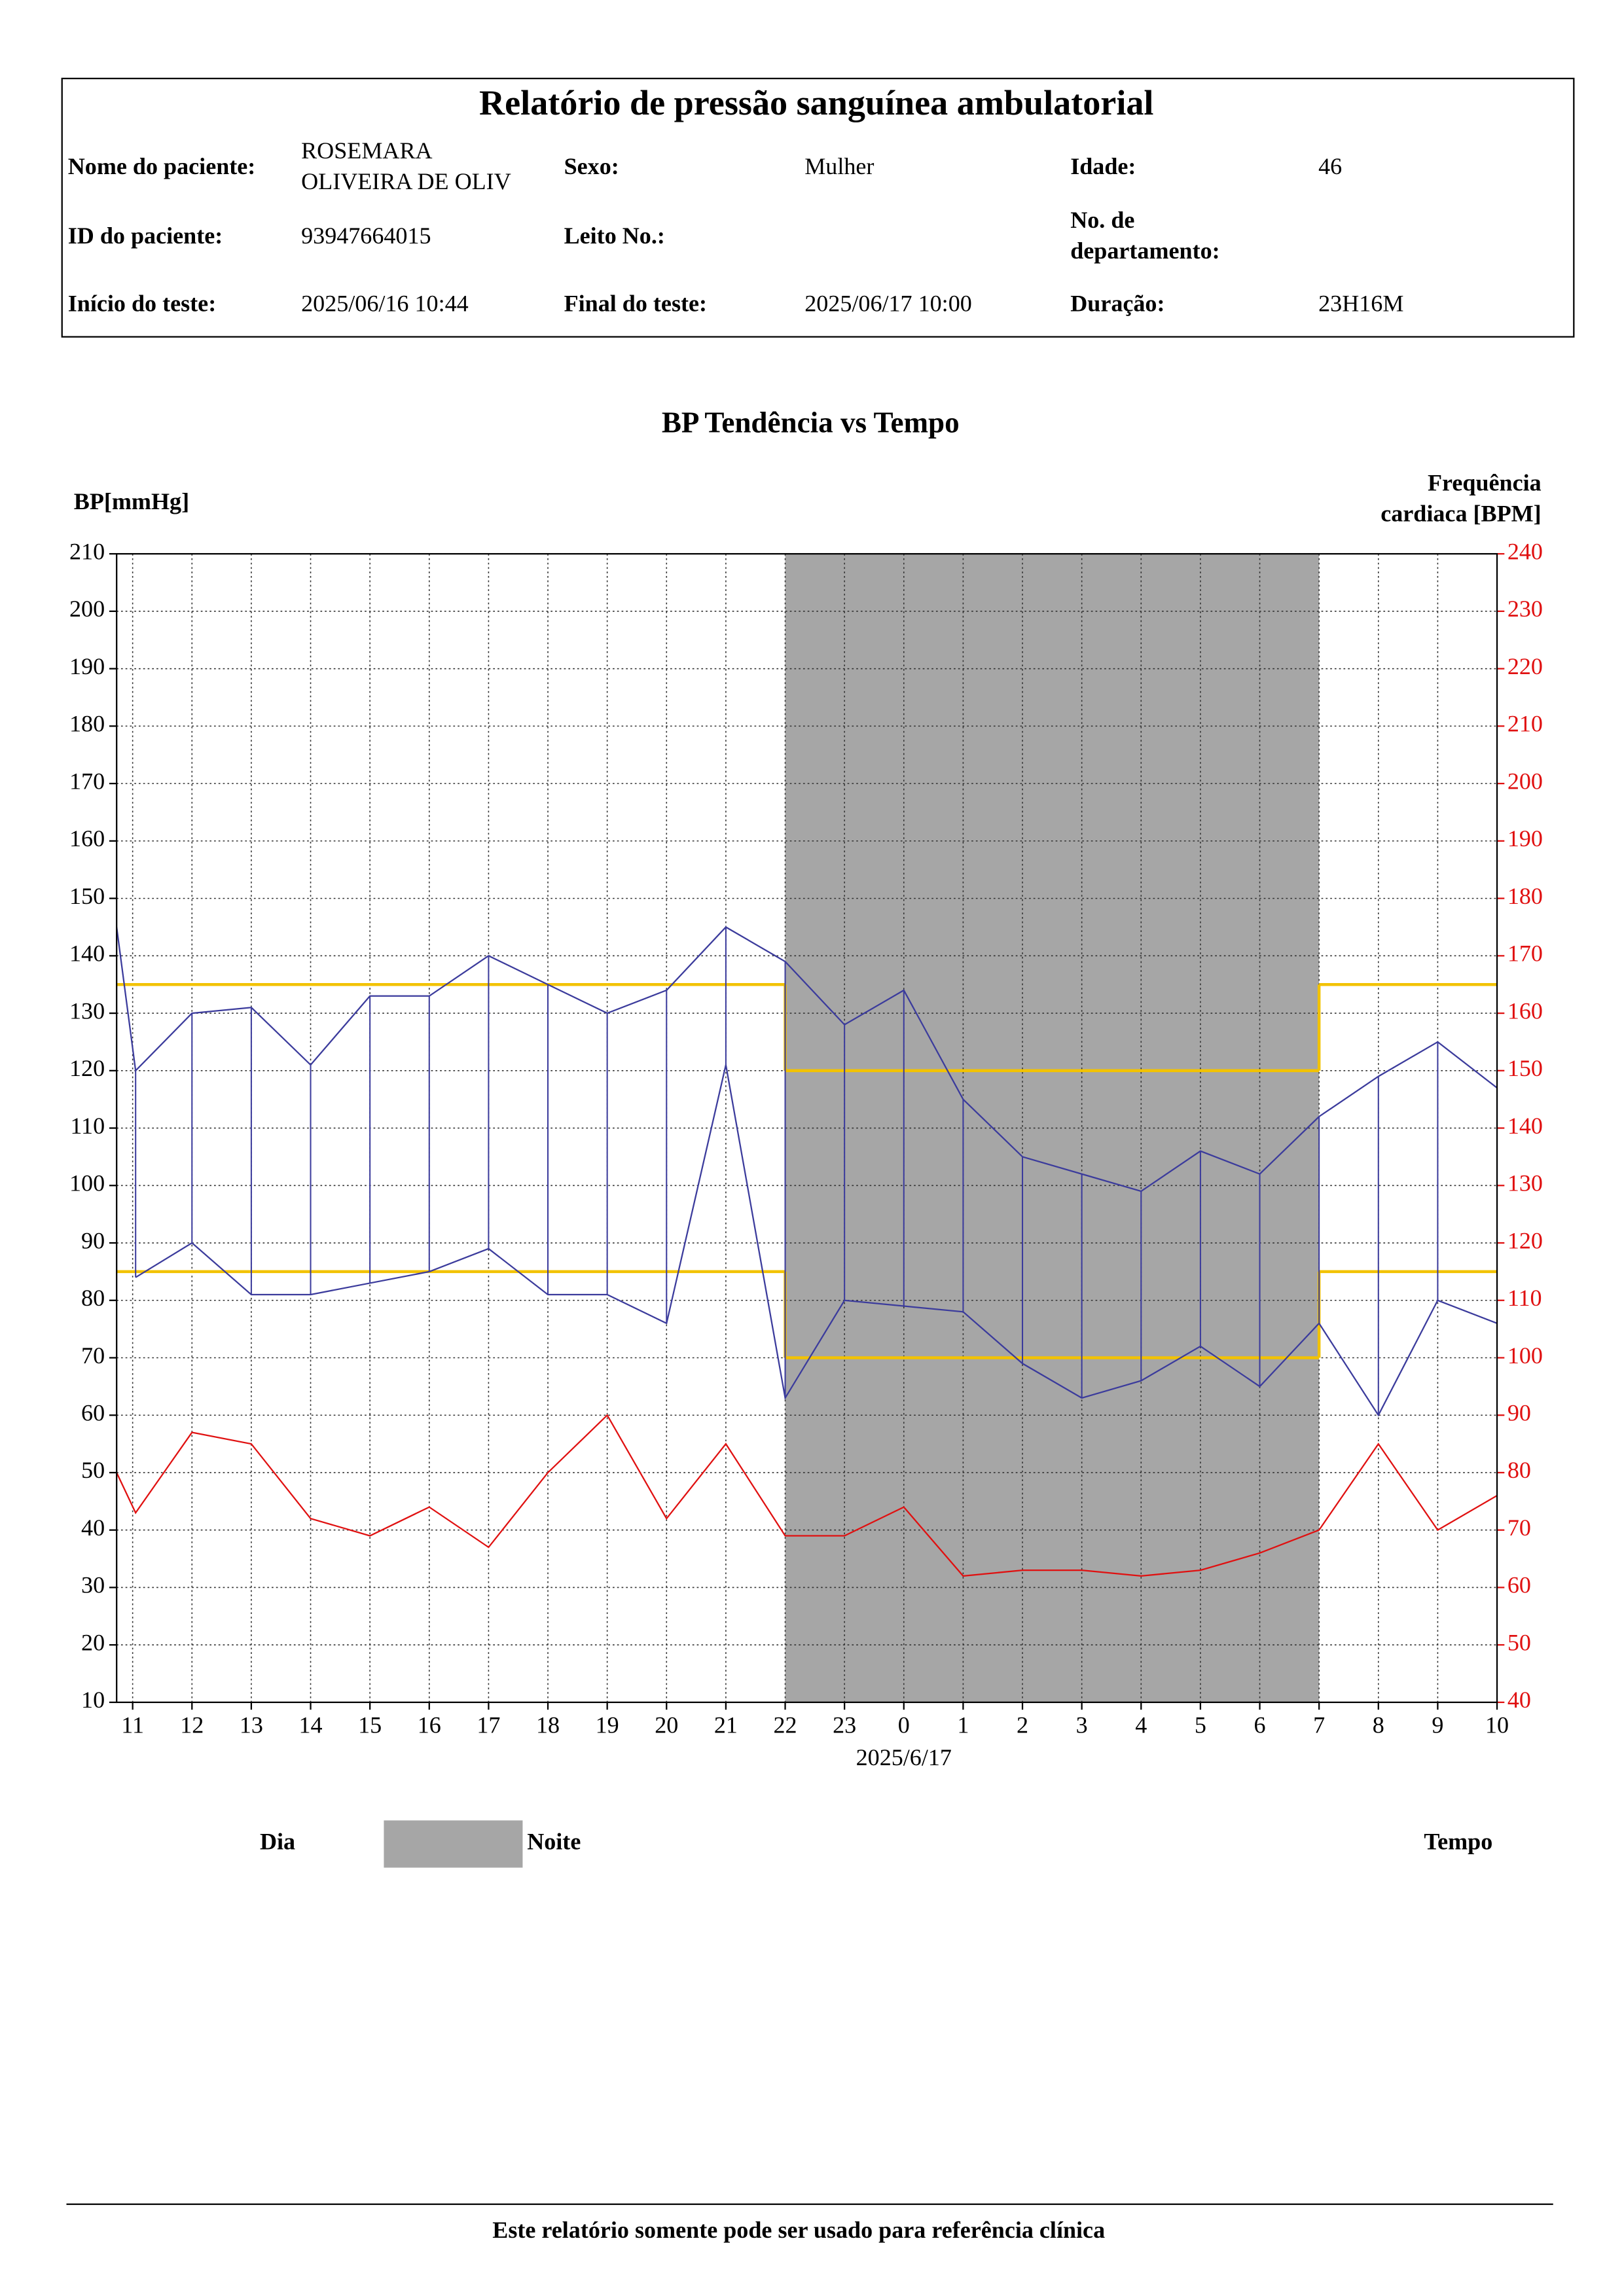 This screenshot has width=1624, height=2296. What do you see at coordinates (406, 181) in the screenshot?
I see `field-value-line: OLIVEIRA DE OLIV` at bounding box center [406, 181].